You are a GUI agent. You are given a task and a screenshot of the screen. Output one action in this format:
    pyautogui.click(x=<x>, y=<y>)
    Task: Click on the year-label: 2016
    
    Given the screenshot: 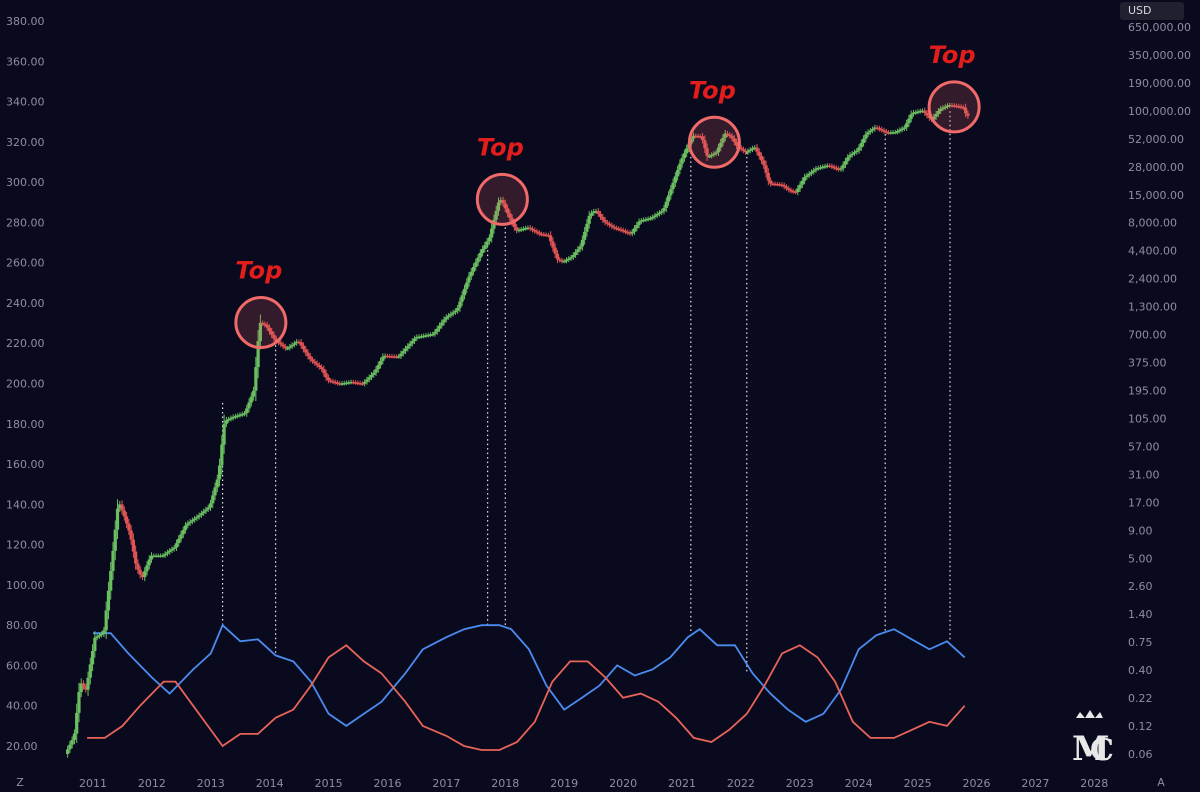 What is the action you would take?
    pyautogui.click(x=388, y=783)
    